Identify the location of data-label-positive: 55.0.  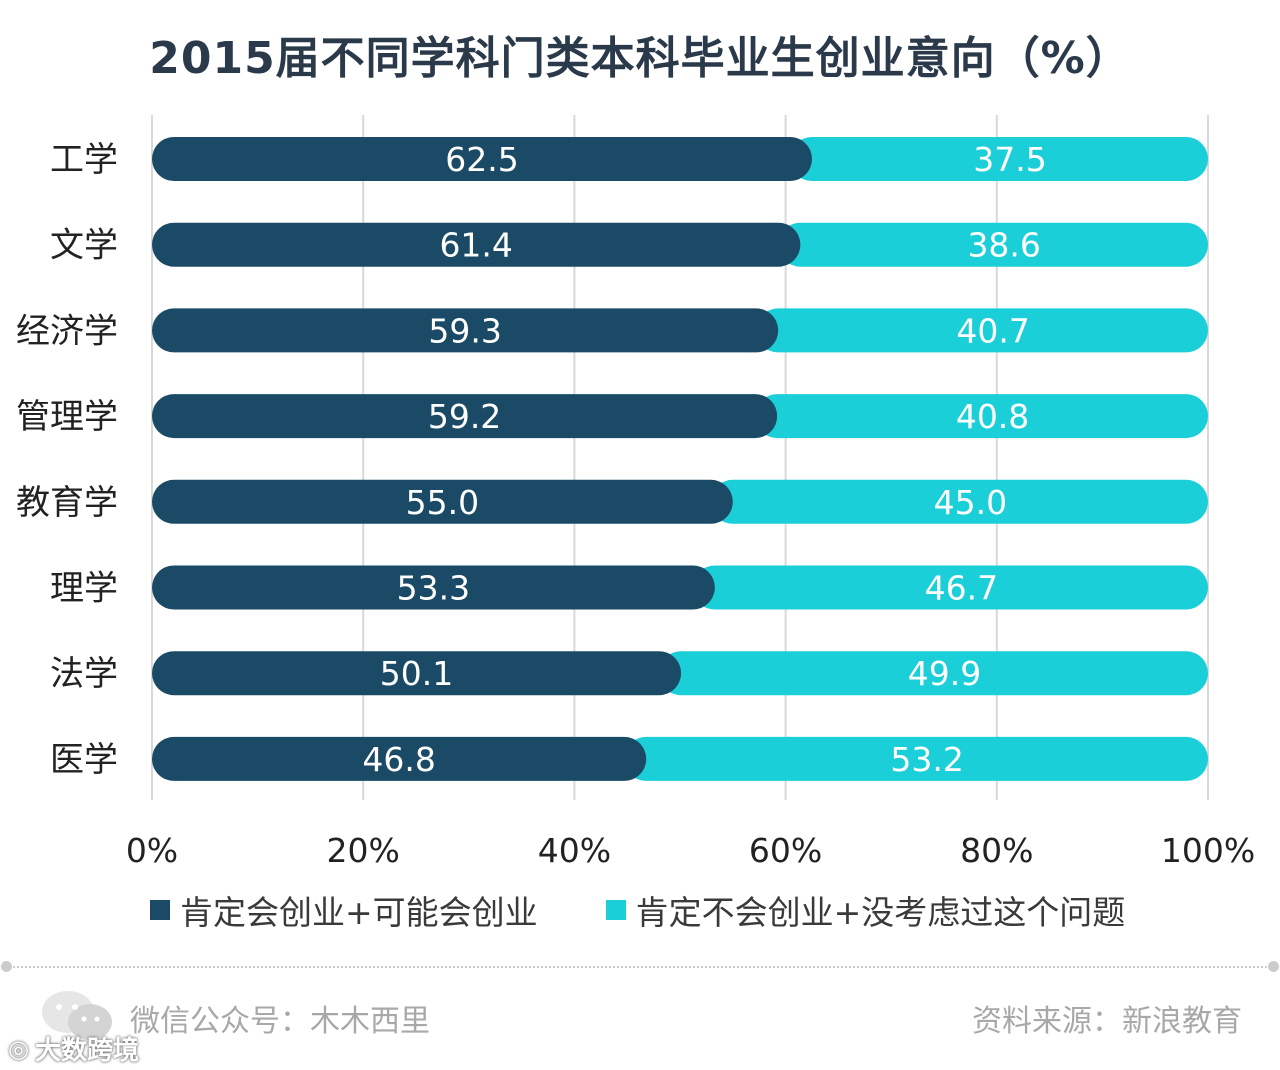
(442, 502).